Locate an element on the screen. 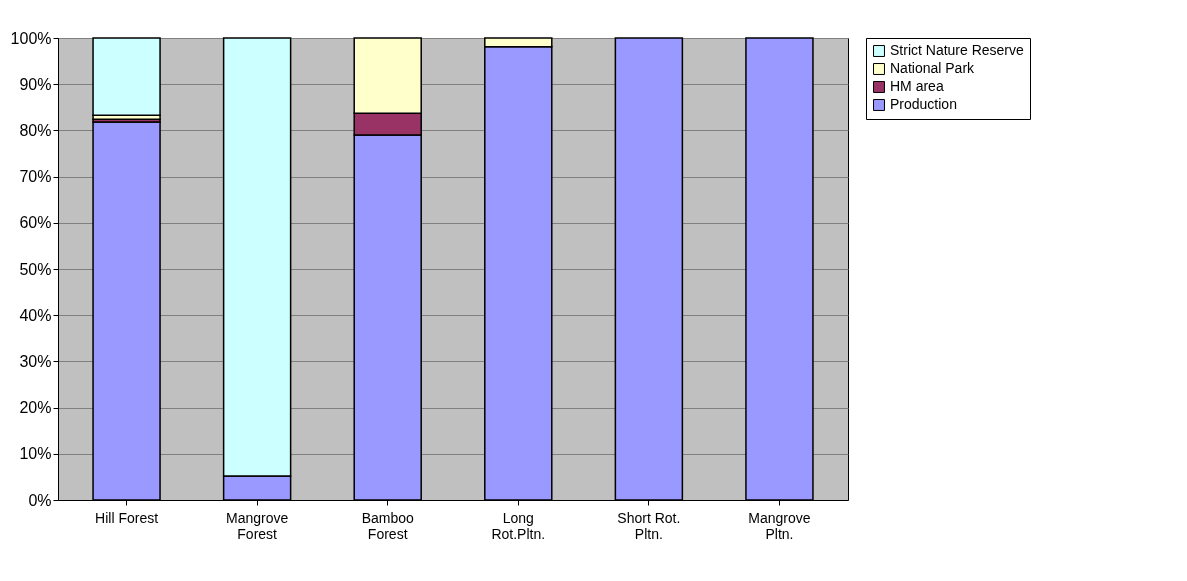 The height and width of the screenshot is (581, 1187). legend-label: HM area is located at coordinates (917, 86).